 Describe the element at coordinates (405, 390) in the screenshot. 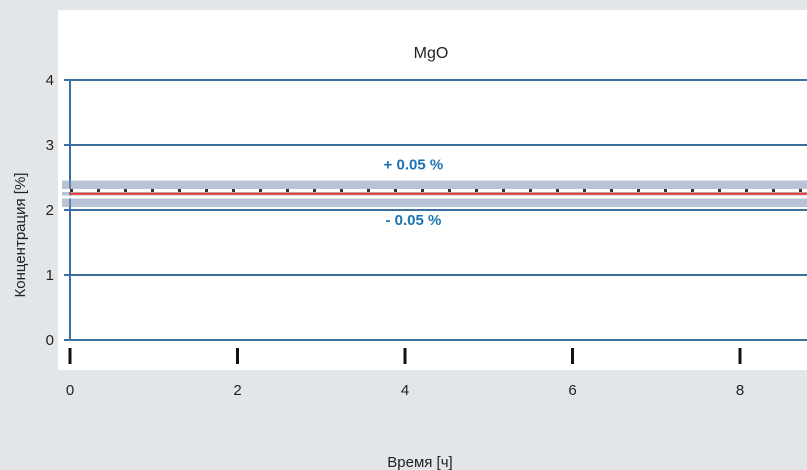

I see `x-tick-label: 4` at that location.